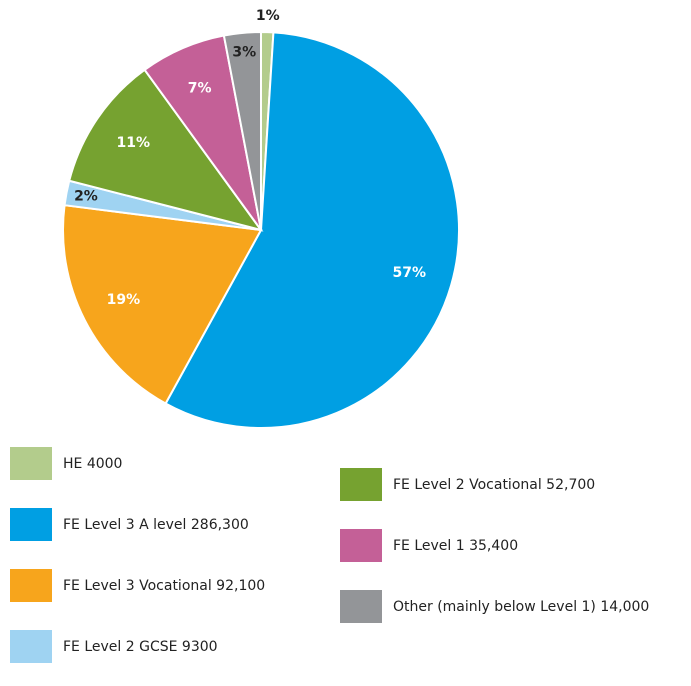 The image size is (691, 686). What do you see at coordinates (244, 53) in the screenshot?
I see `slice-label: 3%` at bounding box center [244, 53].